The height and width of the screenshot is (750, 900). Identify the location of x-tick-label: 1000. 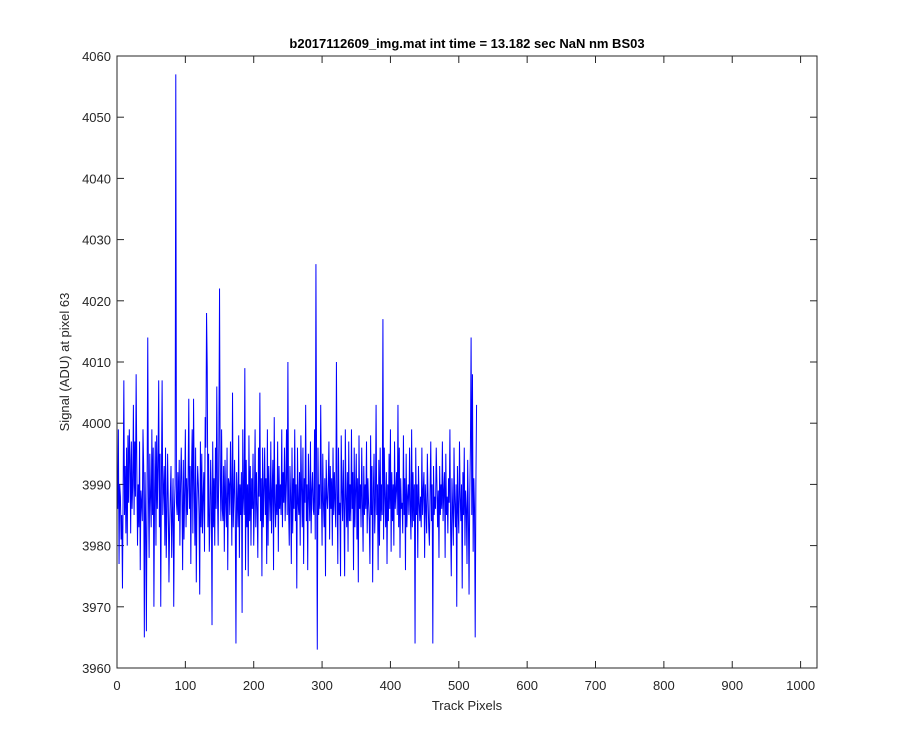
(800, 685).